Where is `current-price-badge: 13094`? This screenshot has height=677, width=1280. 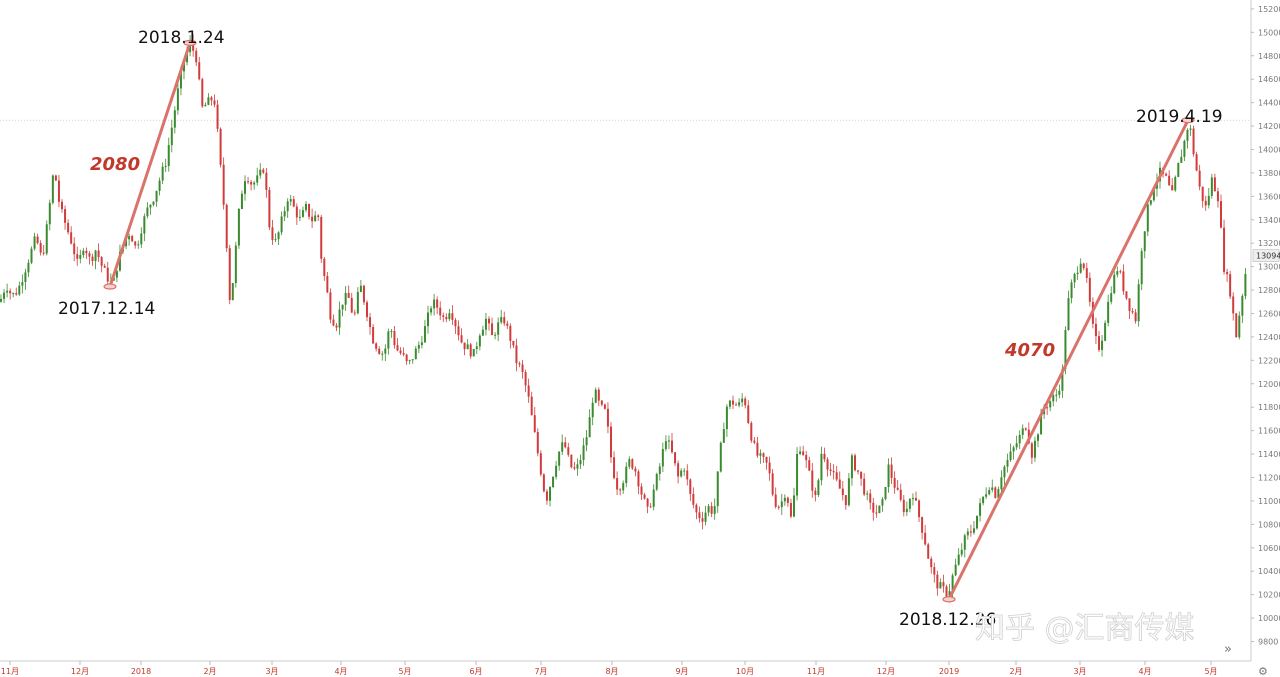 current-price-badge: 13094 is located at coordinates (1266, 255).